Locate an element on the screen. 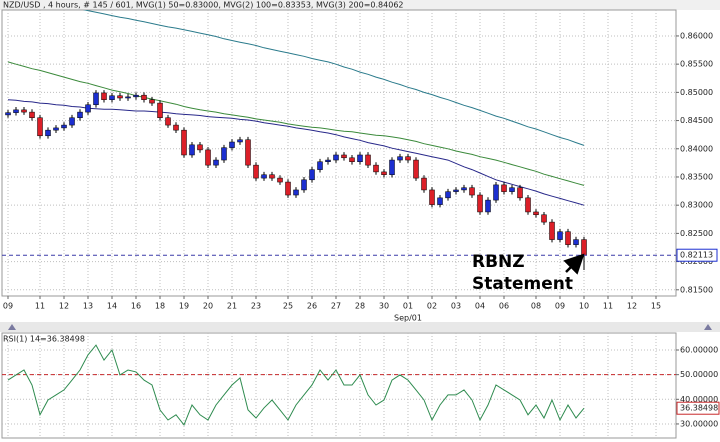 Image resolution: width=720 pixels, height=442 pixels. annotation: Statement is located at coordinates (522, 284).